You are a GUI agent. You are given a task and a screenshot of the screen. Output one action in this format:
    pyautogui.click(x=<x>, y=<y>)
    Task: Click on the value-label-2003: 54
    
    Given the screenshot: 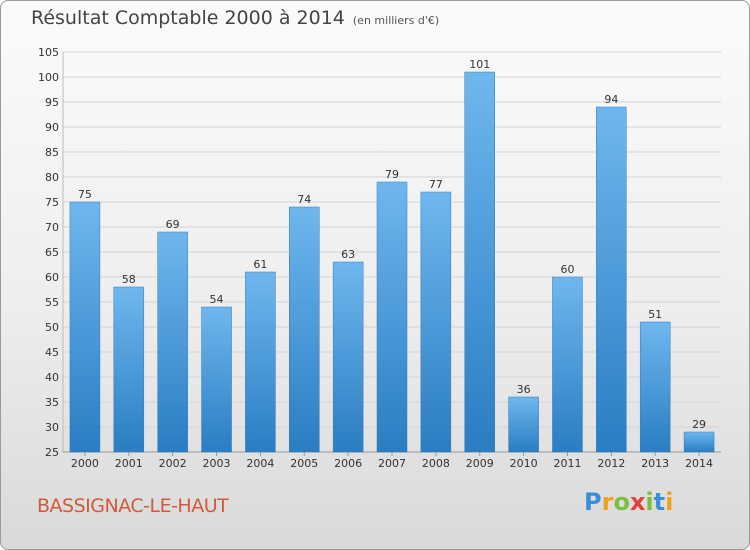 What is the action you would take?
    pyautogui.click(x=217, y=299)
    